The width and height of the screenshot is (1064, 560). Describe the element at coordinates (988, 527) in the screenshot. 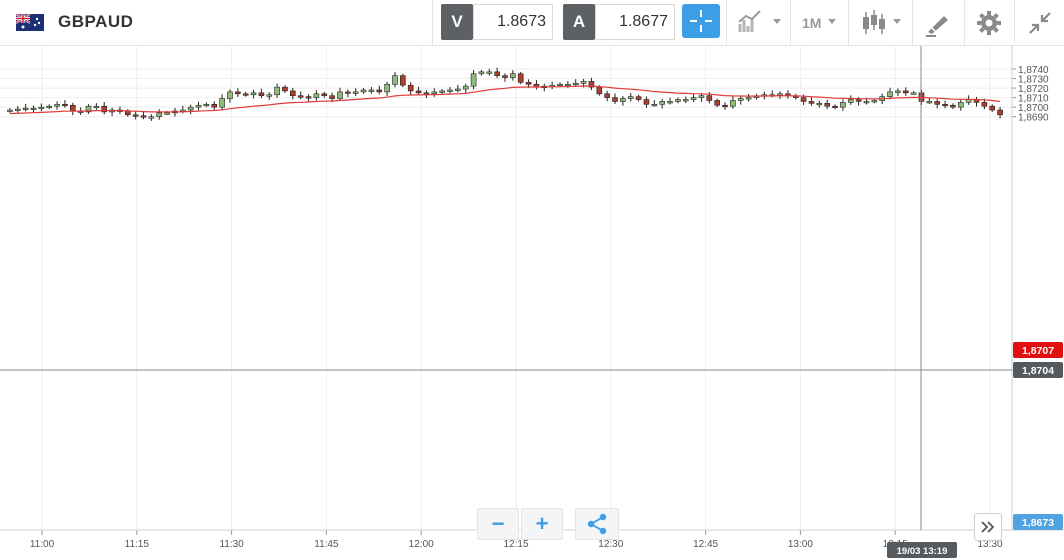

I see `scroll-to-latest-button` at that location.